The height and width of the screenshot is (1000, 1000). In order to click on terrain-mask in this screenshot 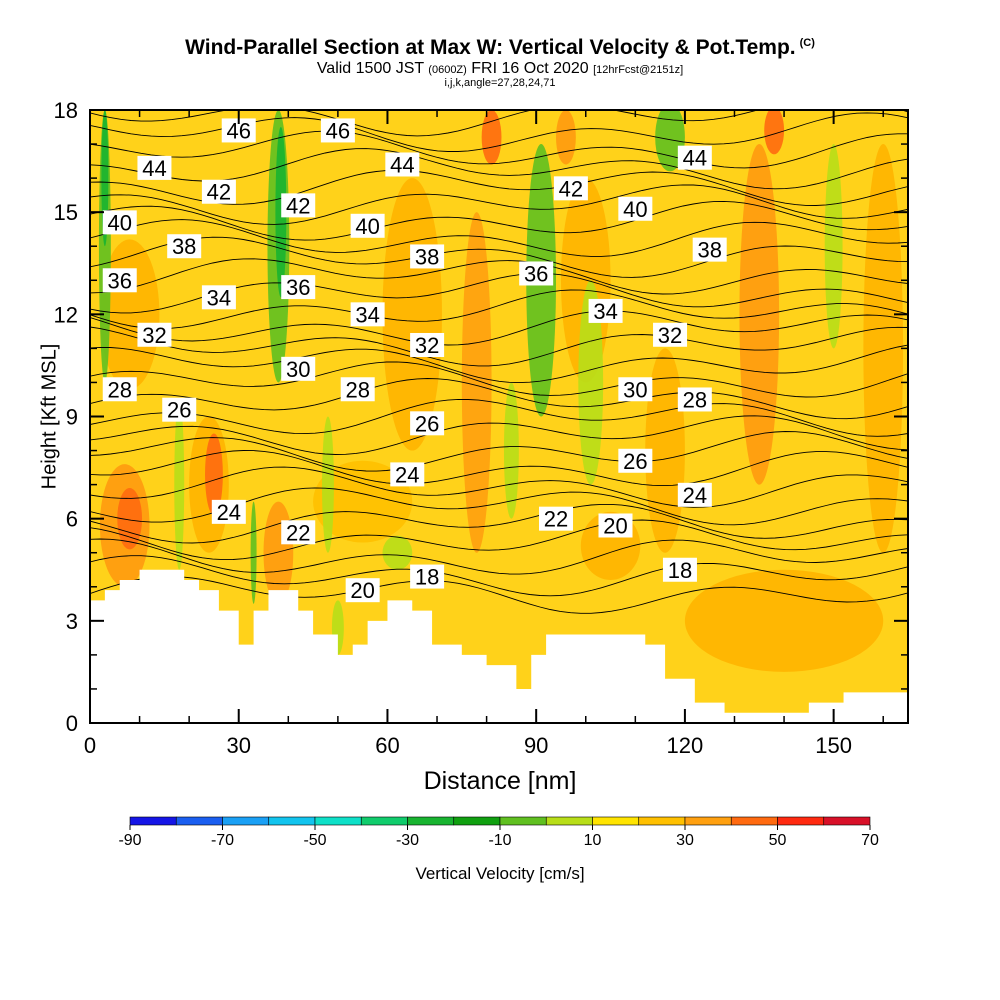, I will do `click(499, 646)`.